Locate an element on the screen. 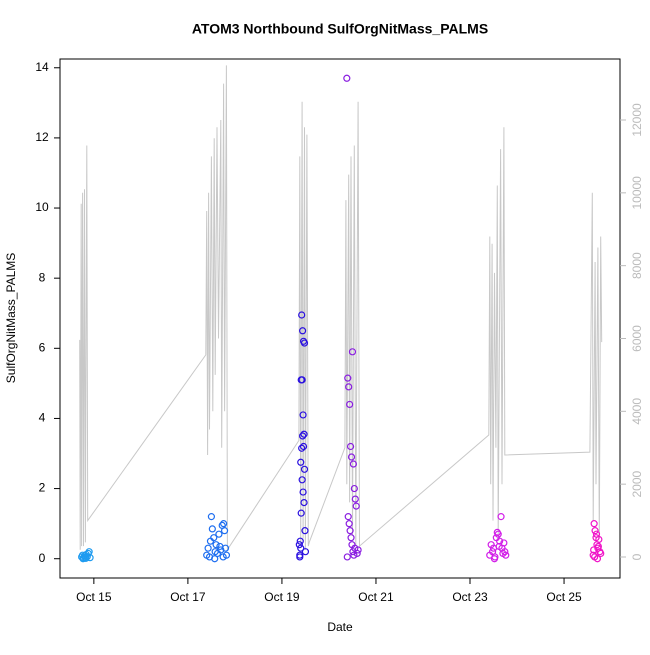 The height and width of the screenshot is (655, 650). x-tick-label: Oct 23 is located at coordinates (470, 597).